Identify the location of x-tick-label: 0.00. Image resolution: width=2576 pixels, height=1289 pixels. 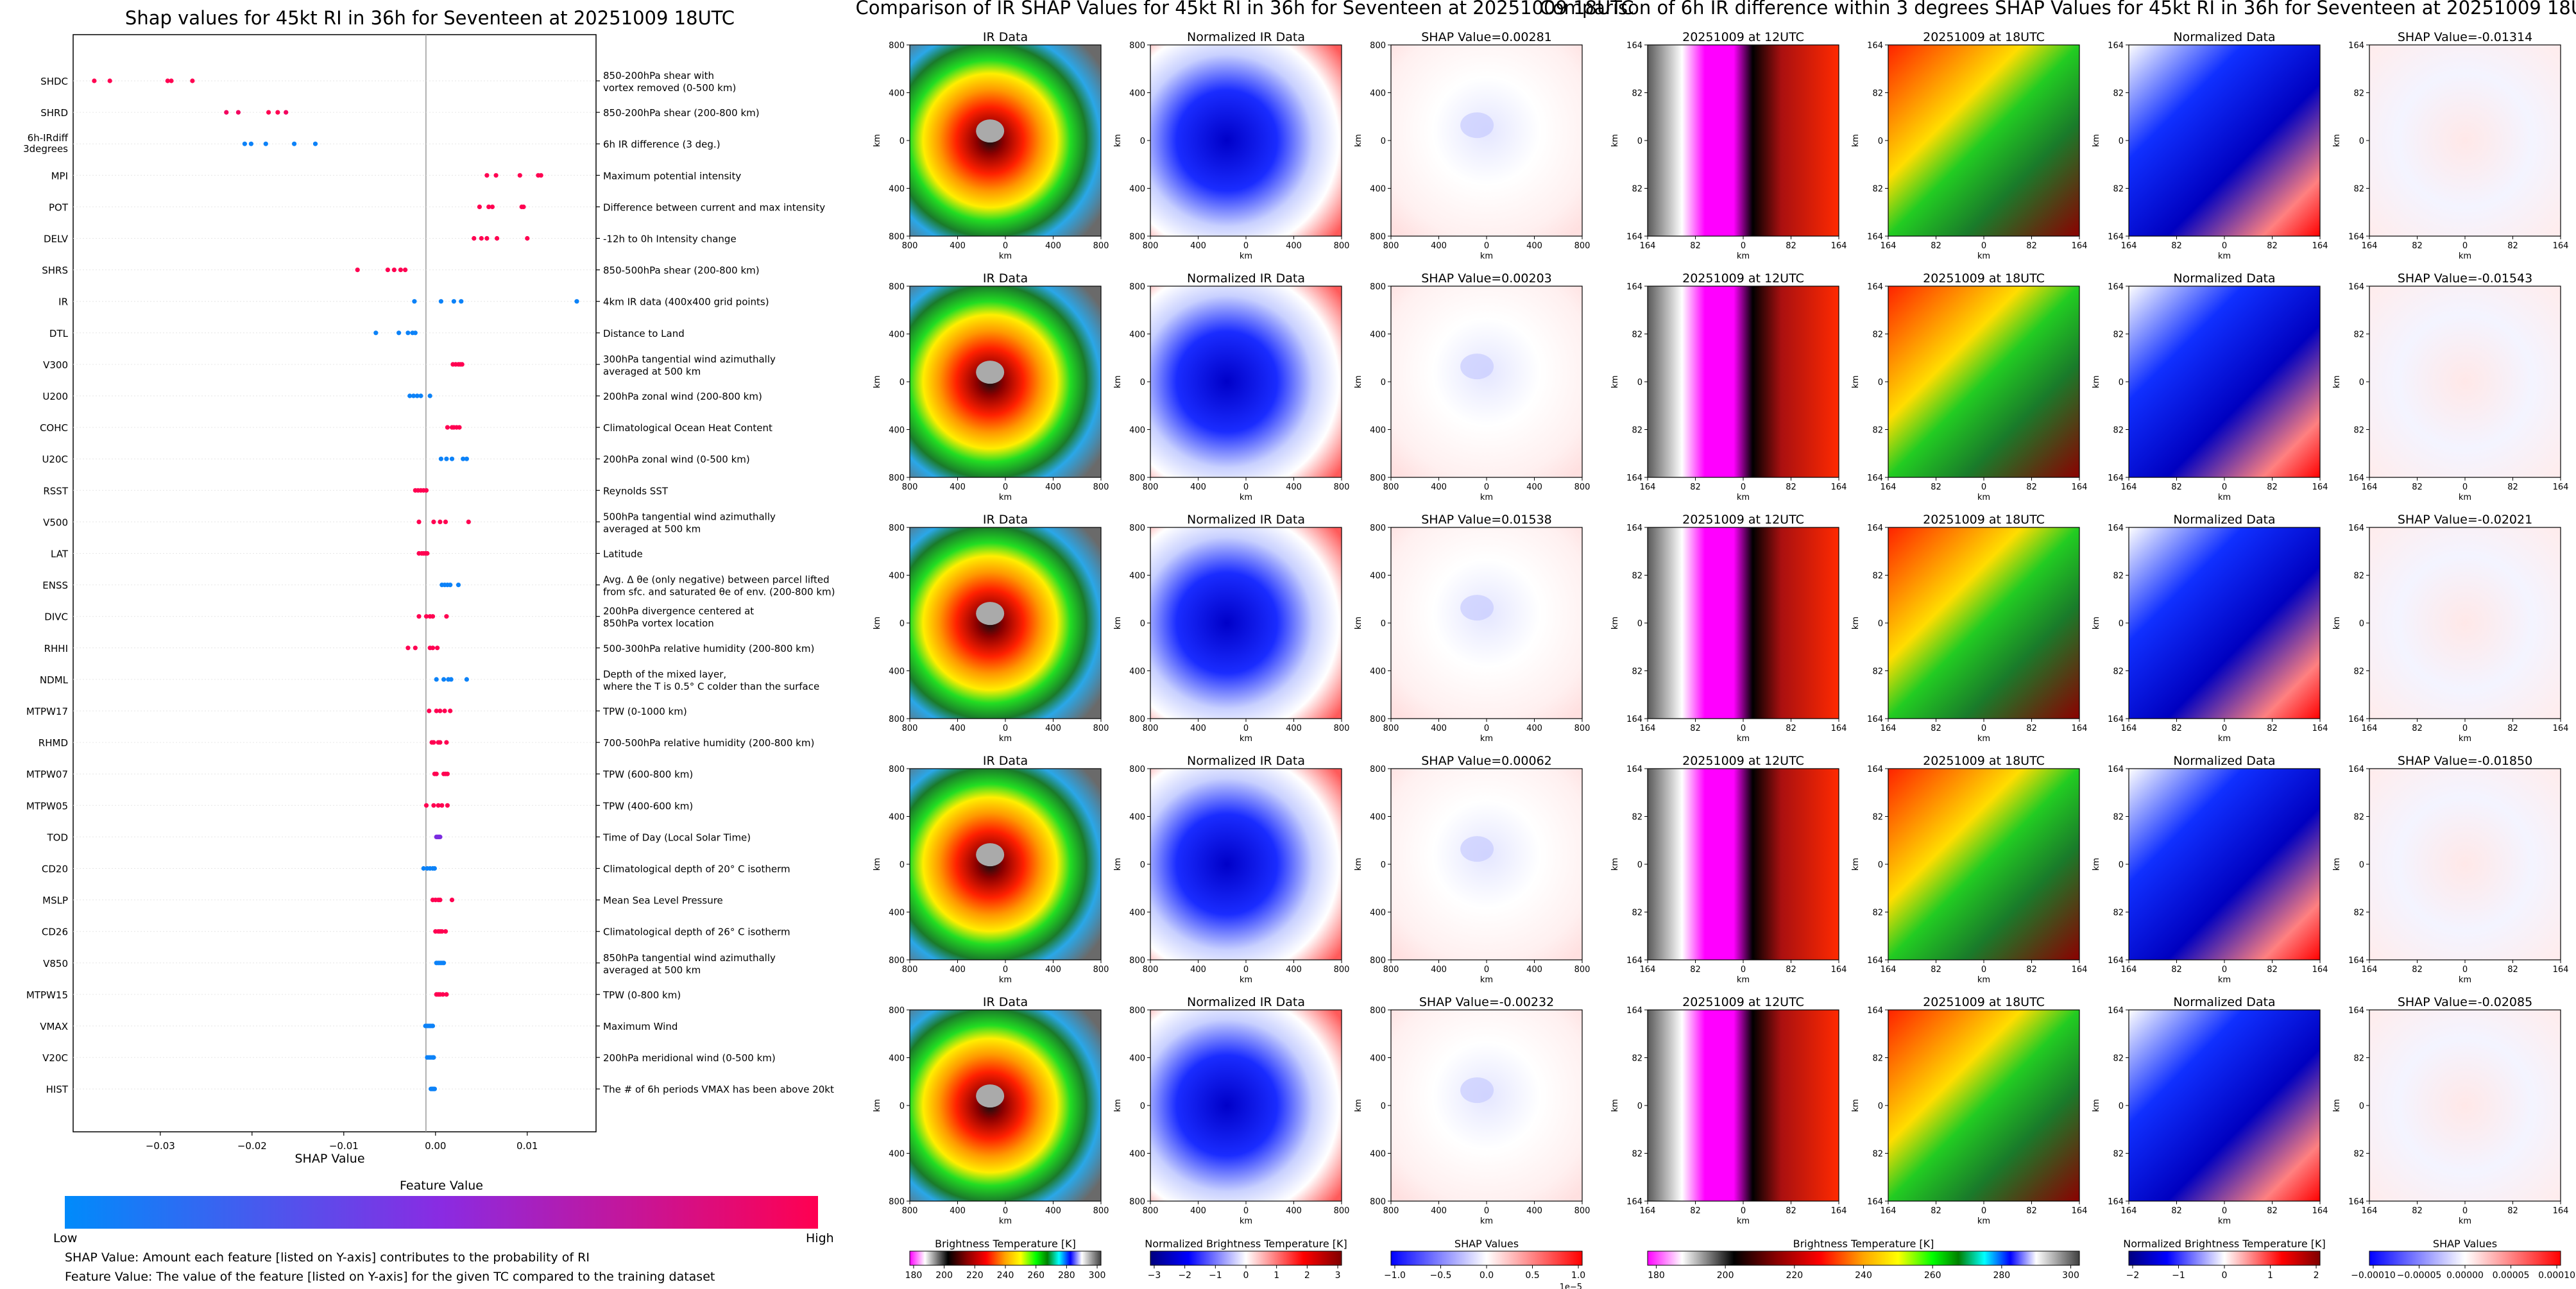
(435, 1146).